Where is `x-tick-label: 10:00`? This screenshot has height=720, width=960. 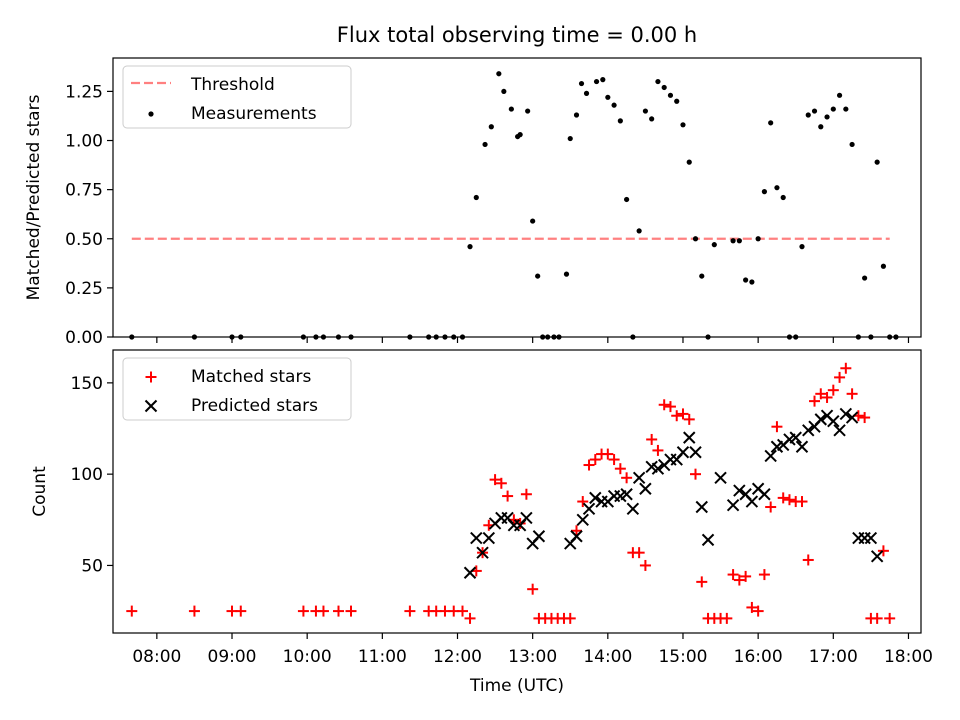 x-tick-label: 10:00 is located at coordinates (307, 657).